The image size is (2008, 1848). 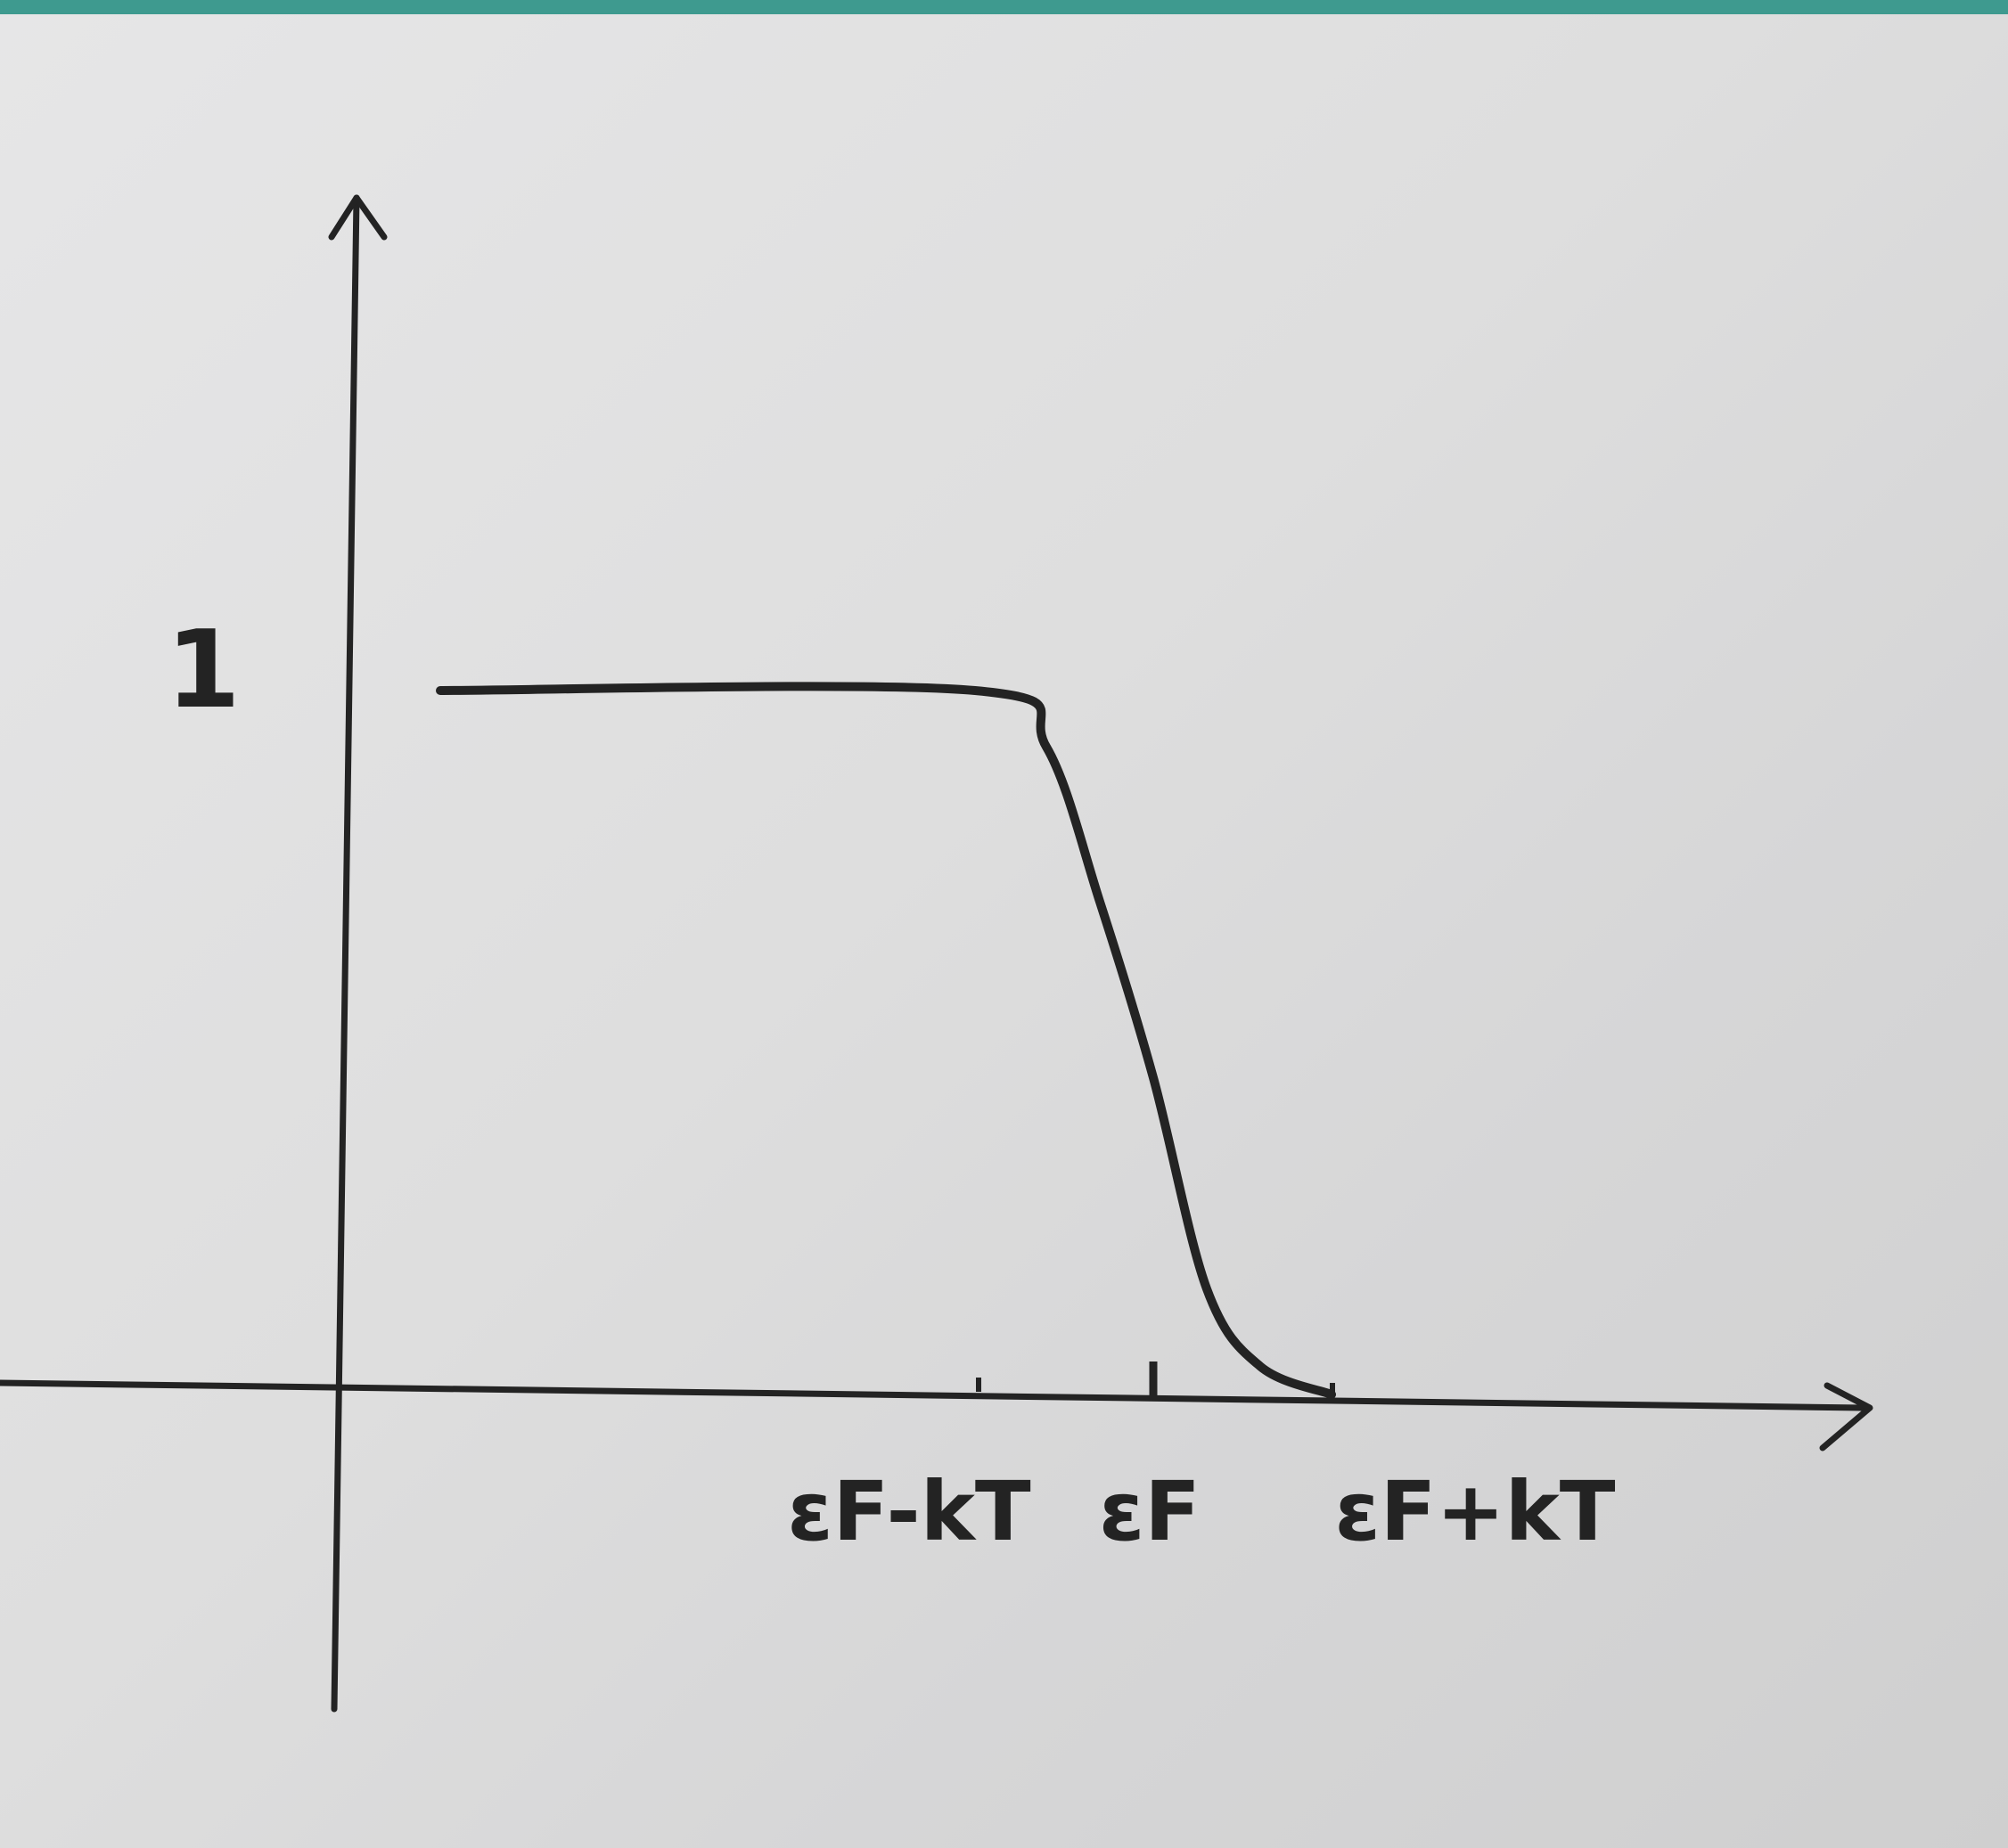 What do you see at coordinates (1846, 1416) in the screenshot?
I see `x-axis-arrowhead` at bounding box center [1846, 1416].